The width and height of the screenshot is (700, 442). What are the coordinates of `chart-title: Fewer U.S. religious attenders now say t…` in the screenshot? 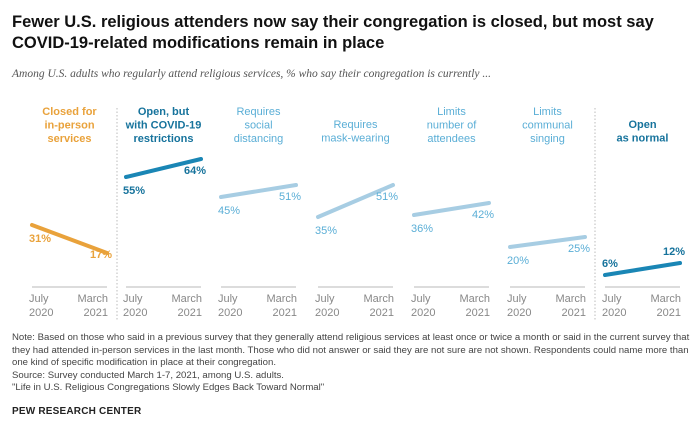 It's located at (333, 32).